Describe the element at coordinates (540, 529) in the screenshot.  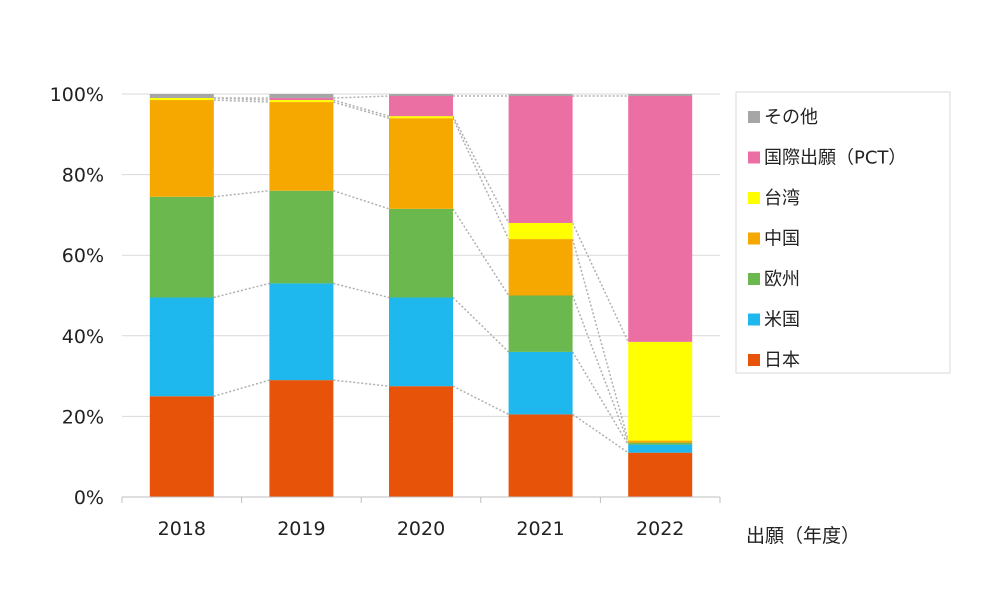
I see `x-tick-label: 2021` at that location.